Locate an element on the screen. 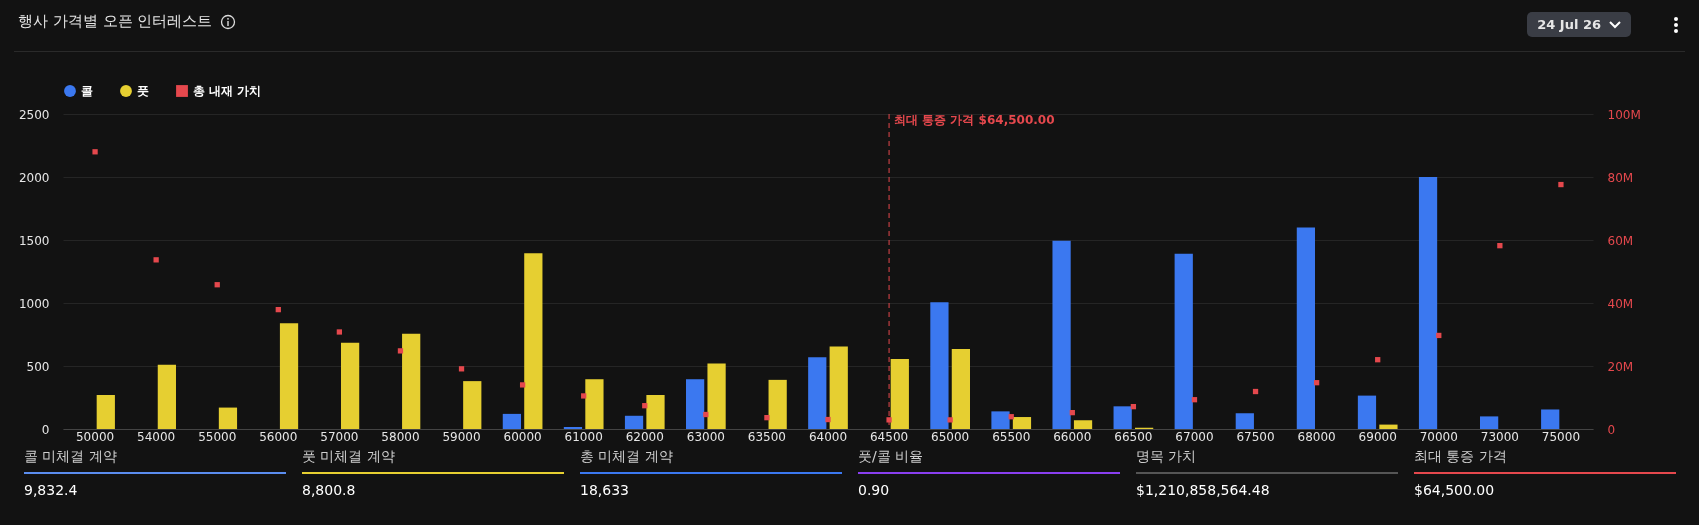 This screenshot has height=525, width=1699. text: 풋/콜 비율 is located at coordinates (989, 461).